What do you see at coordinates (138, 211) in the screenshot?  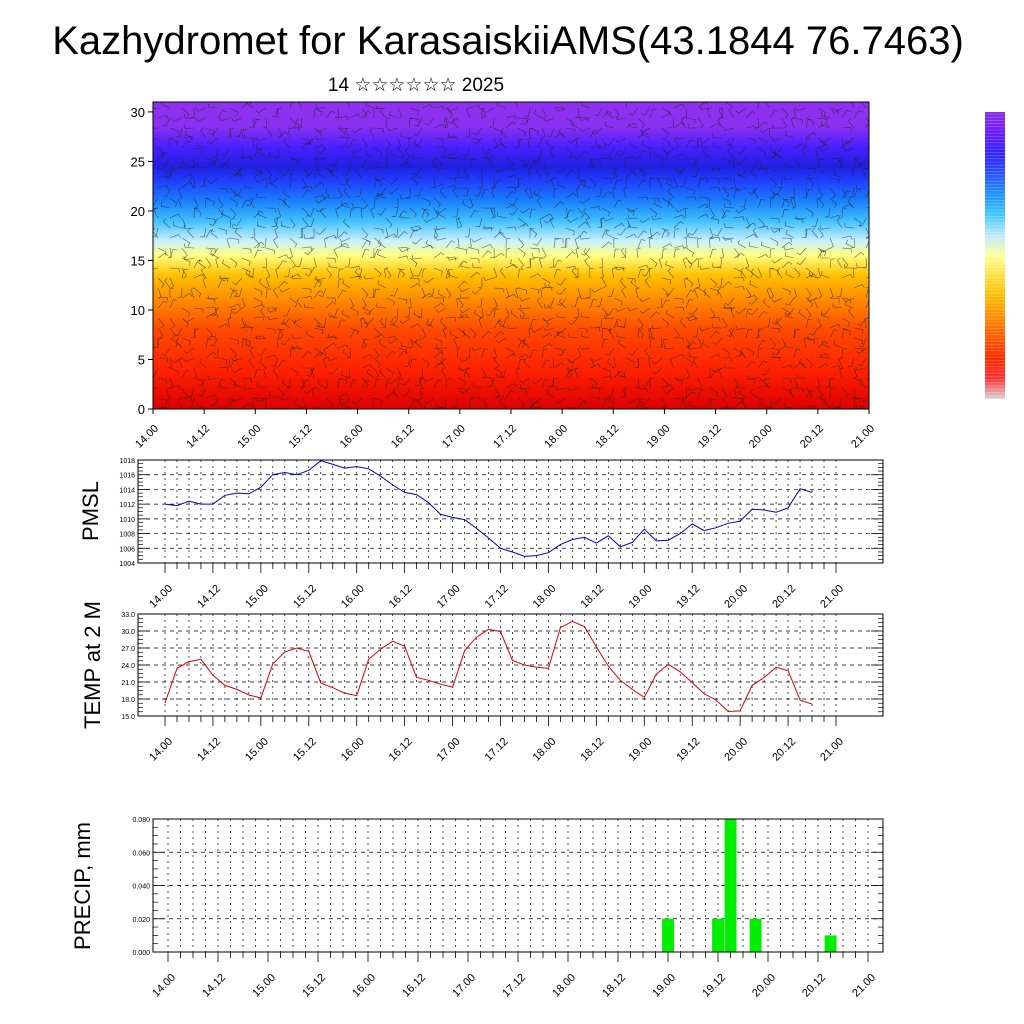 I see `y-tick-label: 20` at bounding box center [138, 211].